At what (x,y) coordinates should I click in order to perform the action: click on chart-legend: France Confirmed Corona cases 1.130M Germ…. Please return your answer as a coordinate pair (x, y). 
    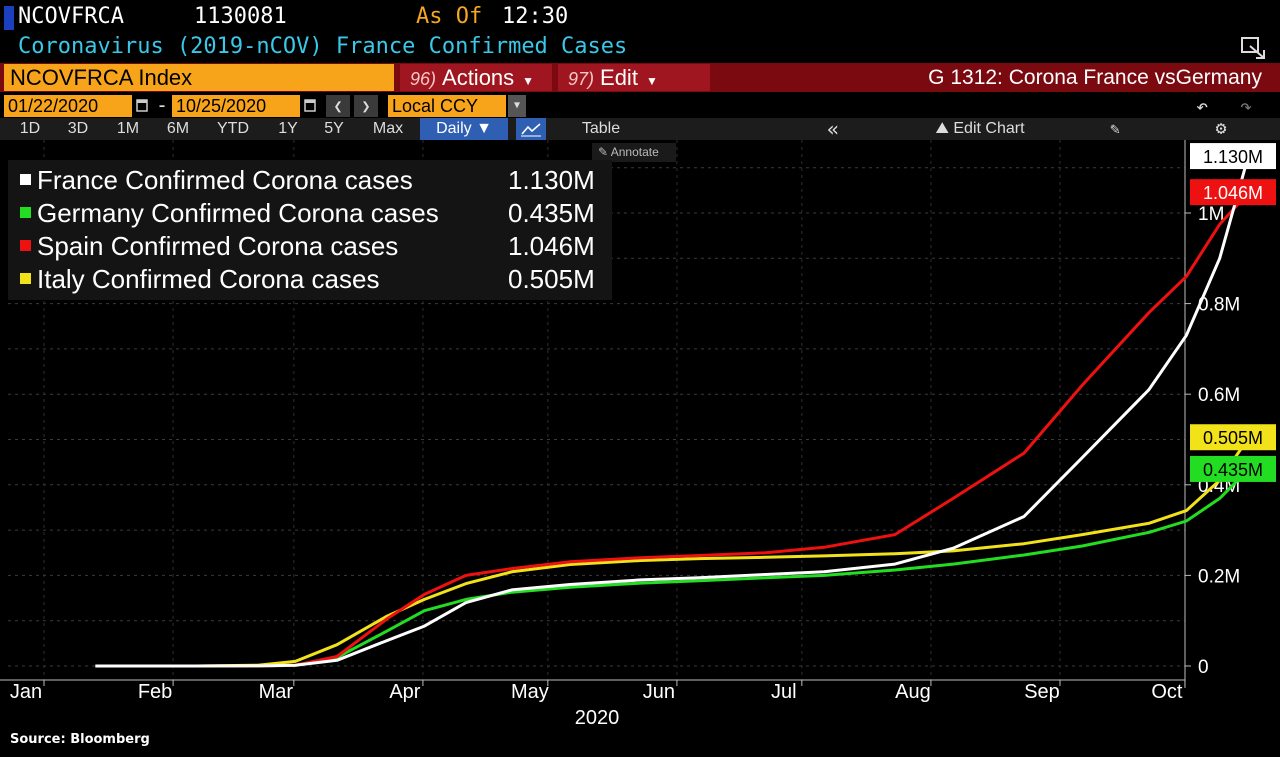
    Looking at the image, I should click on (310, 230).